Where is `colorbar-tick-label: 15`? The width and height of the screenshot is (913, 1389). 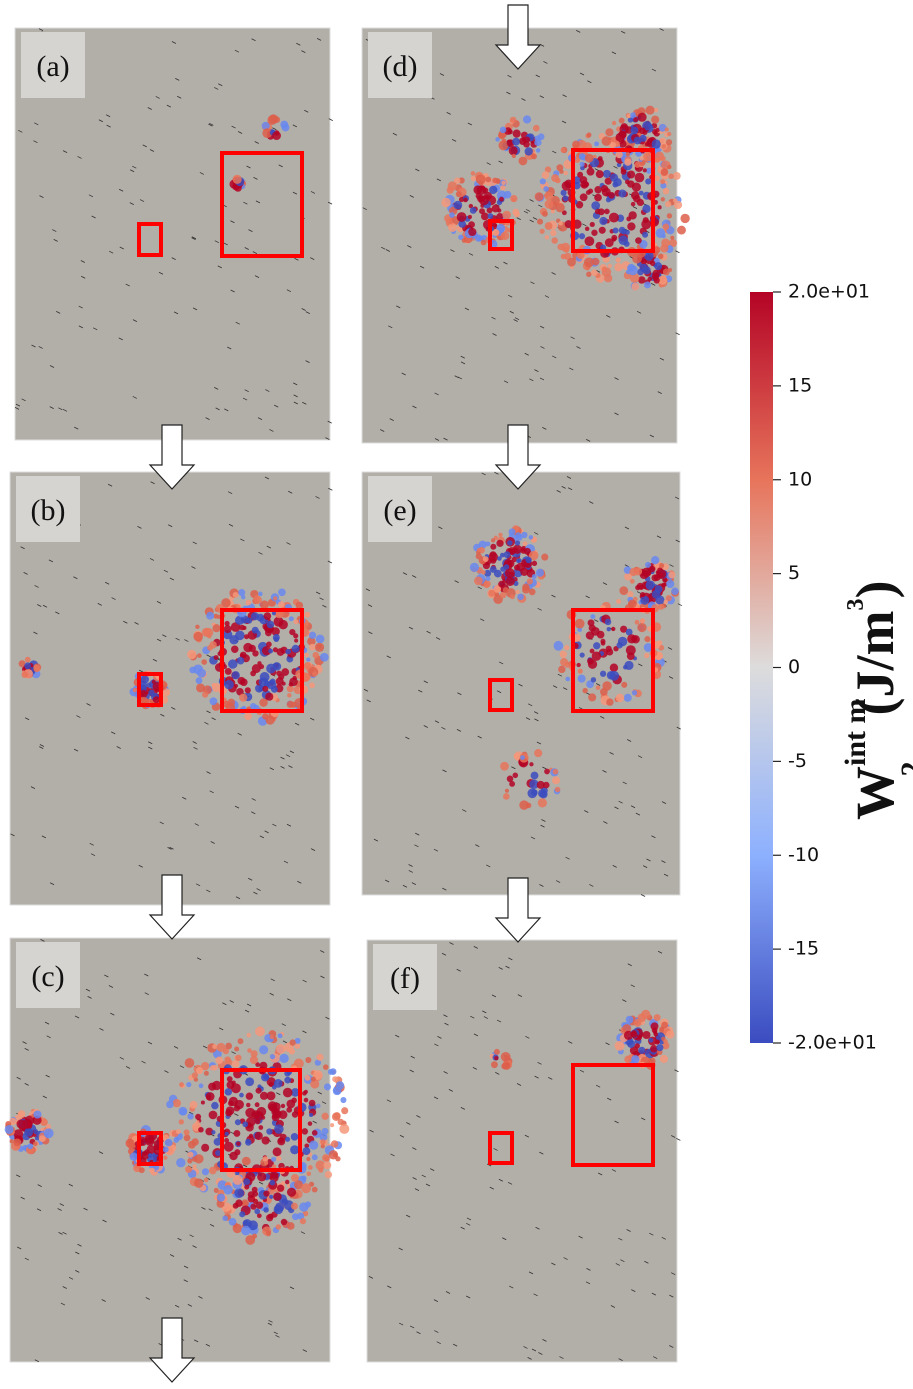 colorbar-tick-label: 15 is located at coordinates (800, 385).